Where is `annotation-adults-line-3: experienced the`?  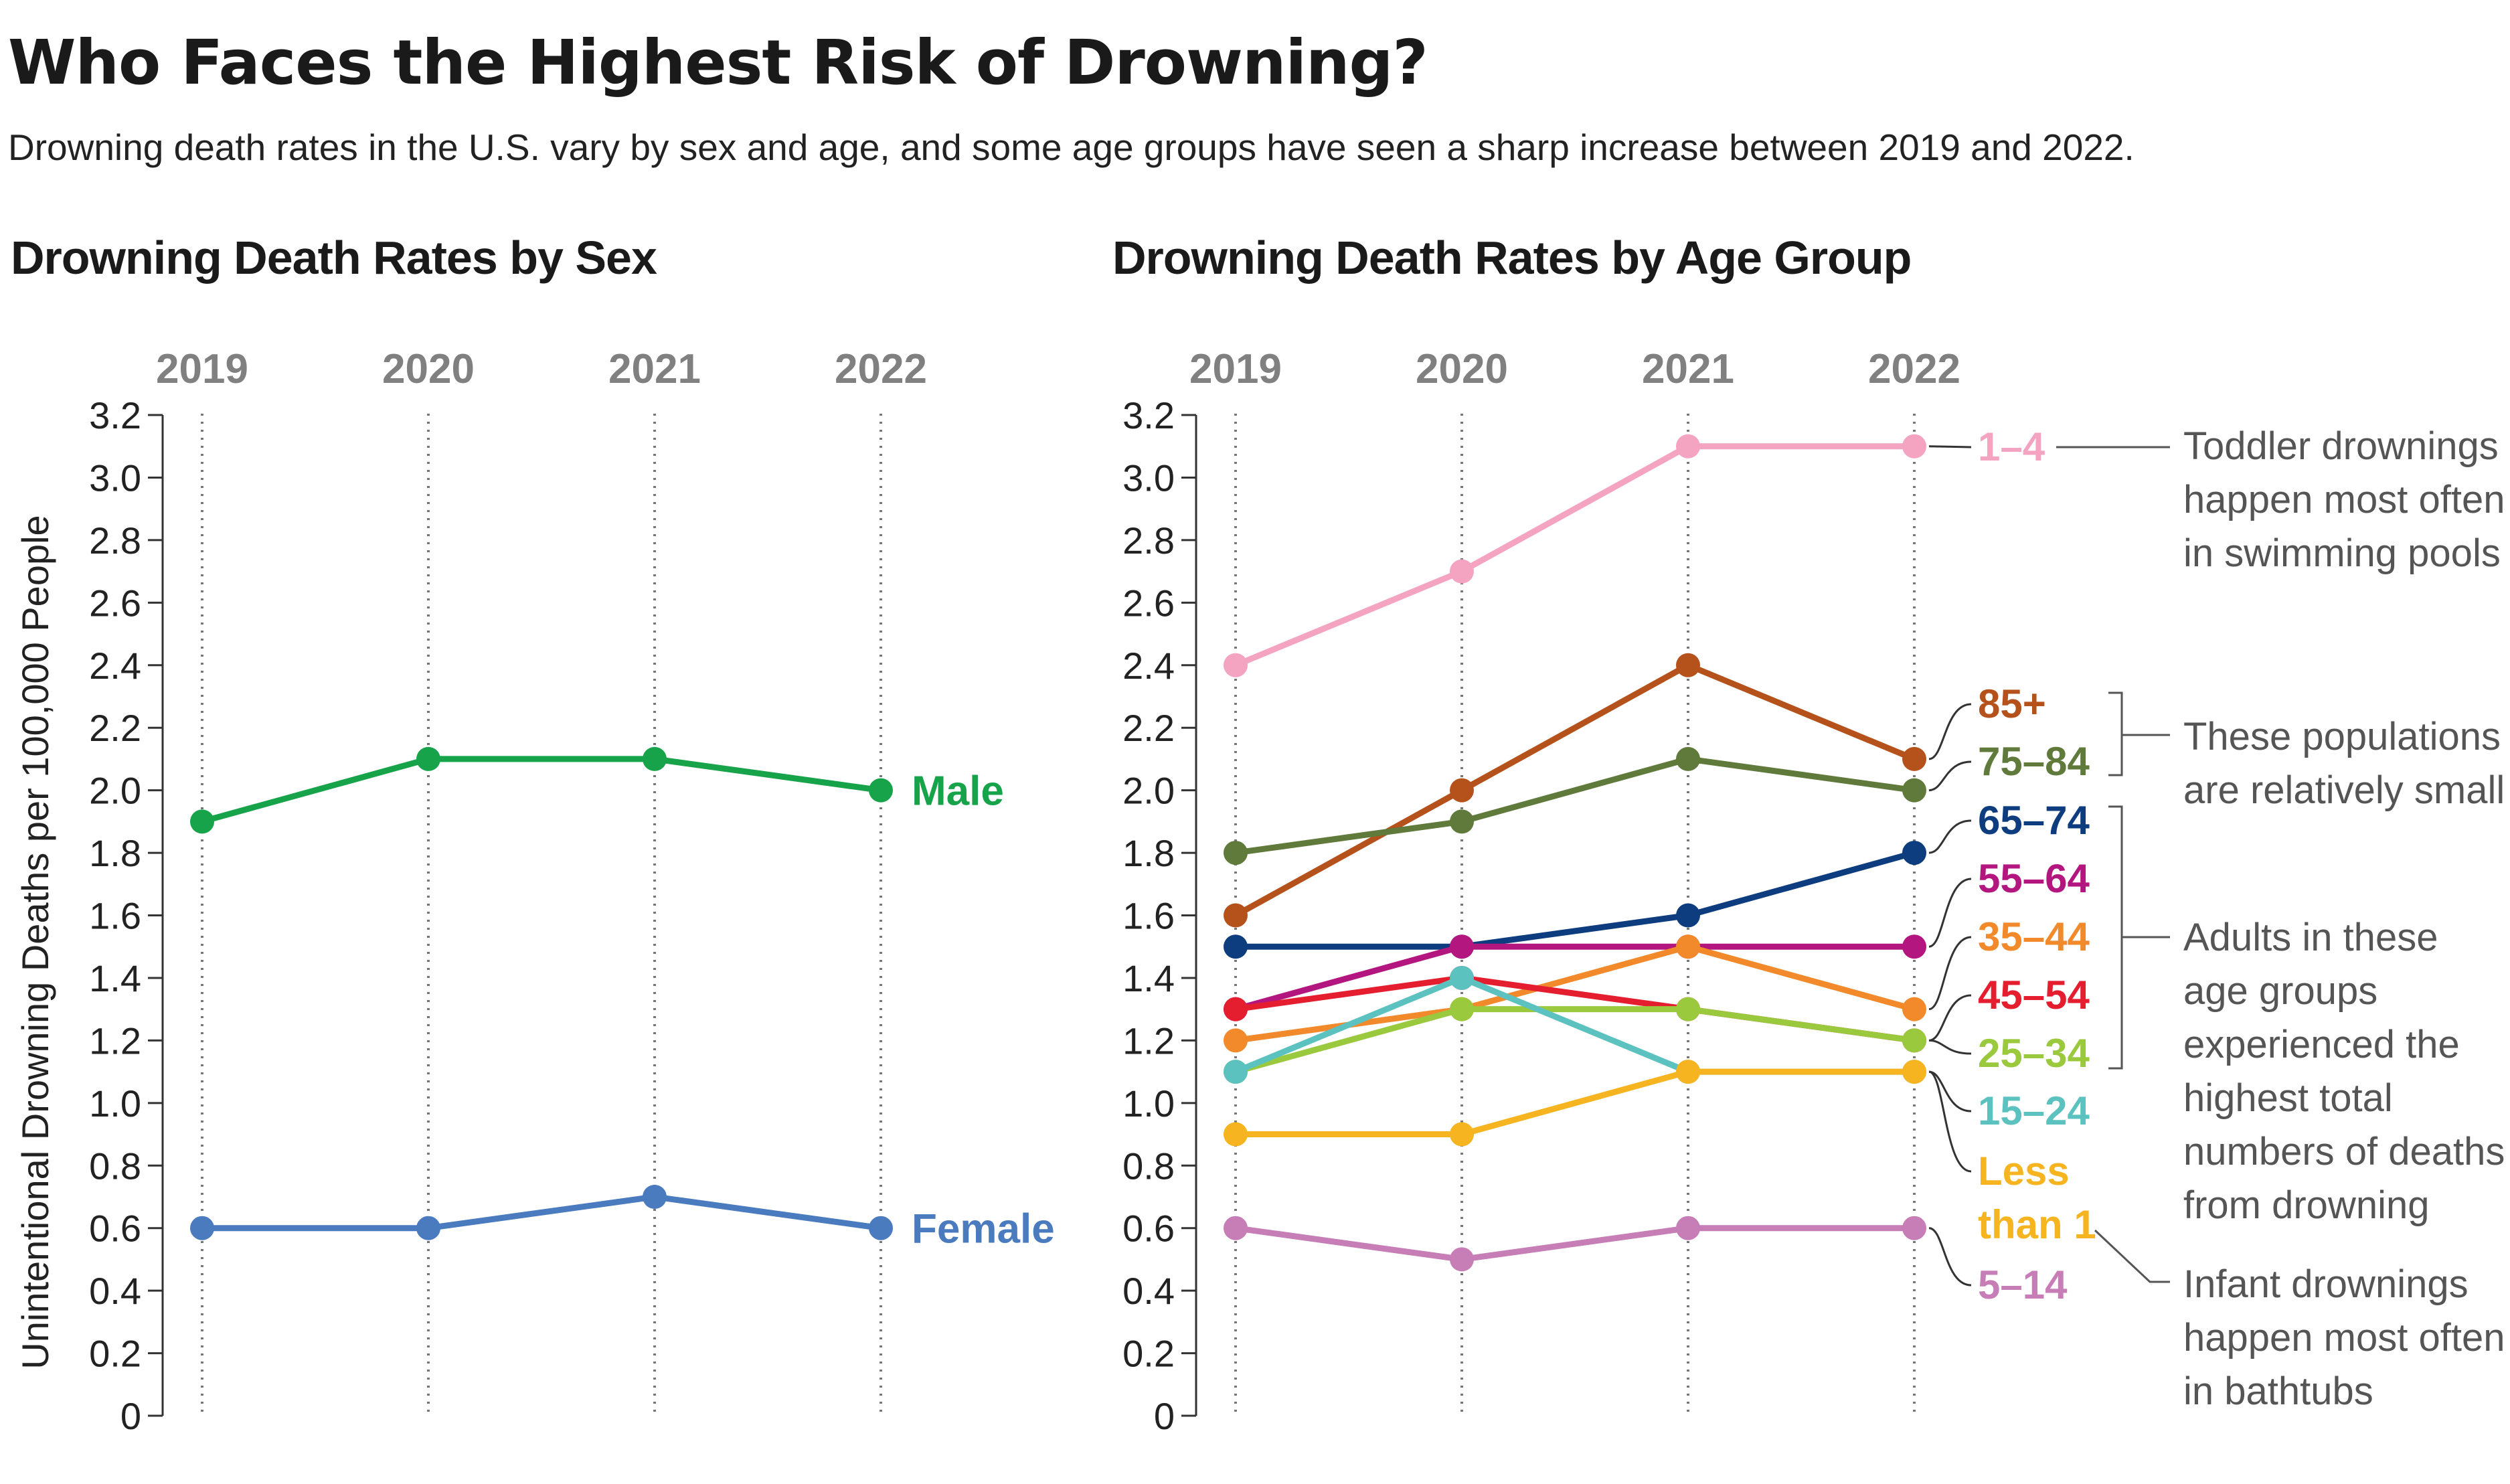
annotation-adults-line-3: experienced the is located at coordinates (2321, 1045).